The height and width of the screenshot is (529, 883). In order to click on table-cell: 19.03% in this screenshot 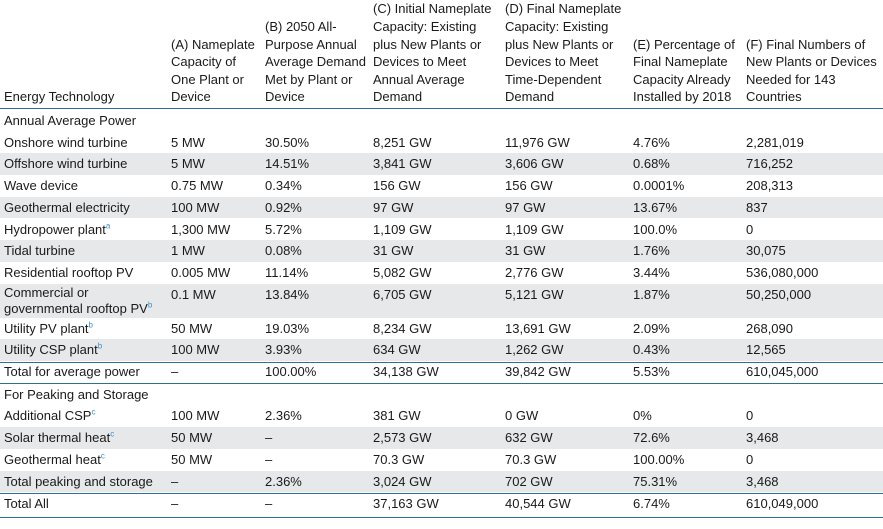, I will do `click(287, 328)`.